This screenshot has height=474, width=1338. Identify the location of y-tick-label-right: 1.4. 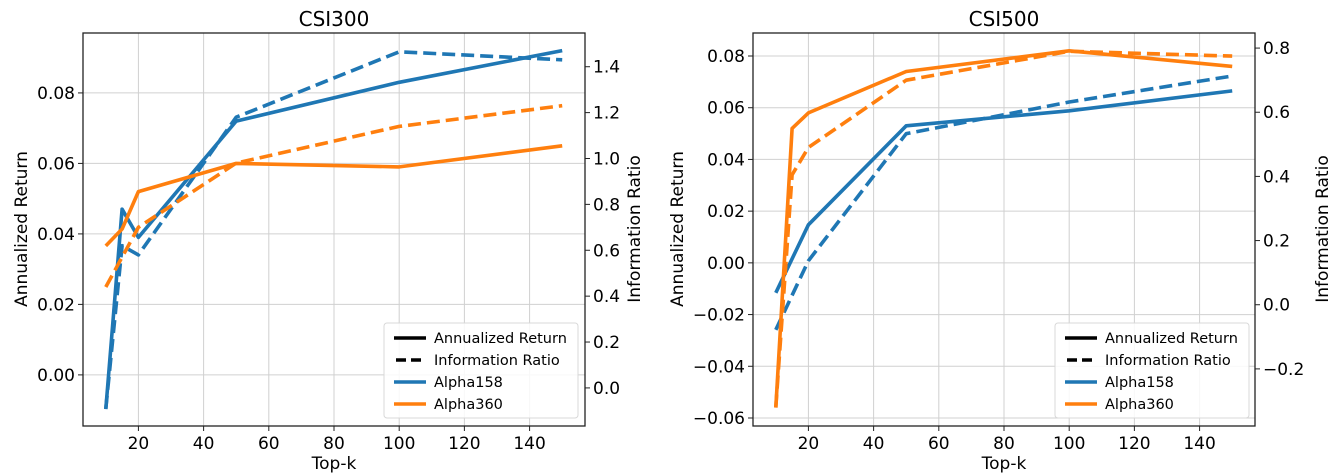
(606, 68).